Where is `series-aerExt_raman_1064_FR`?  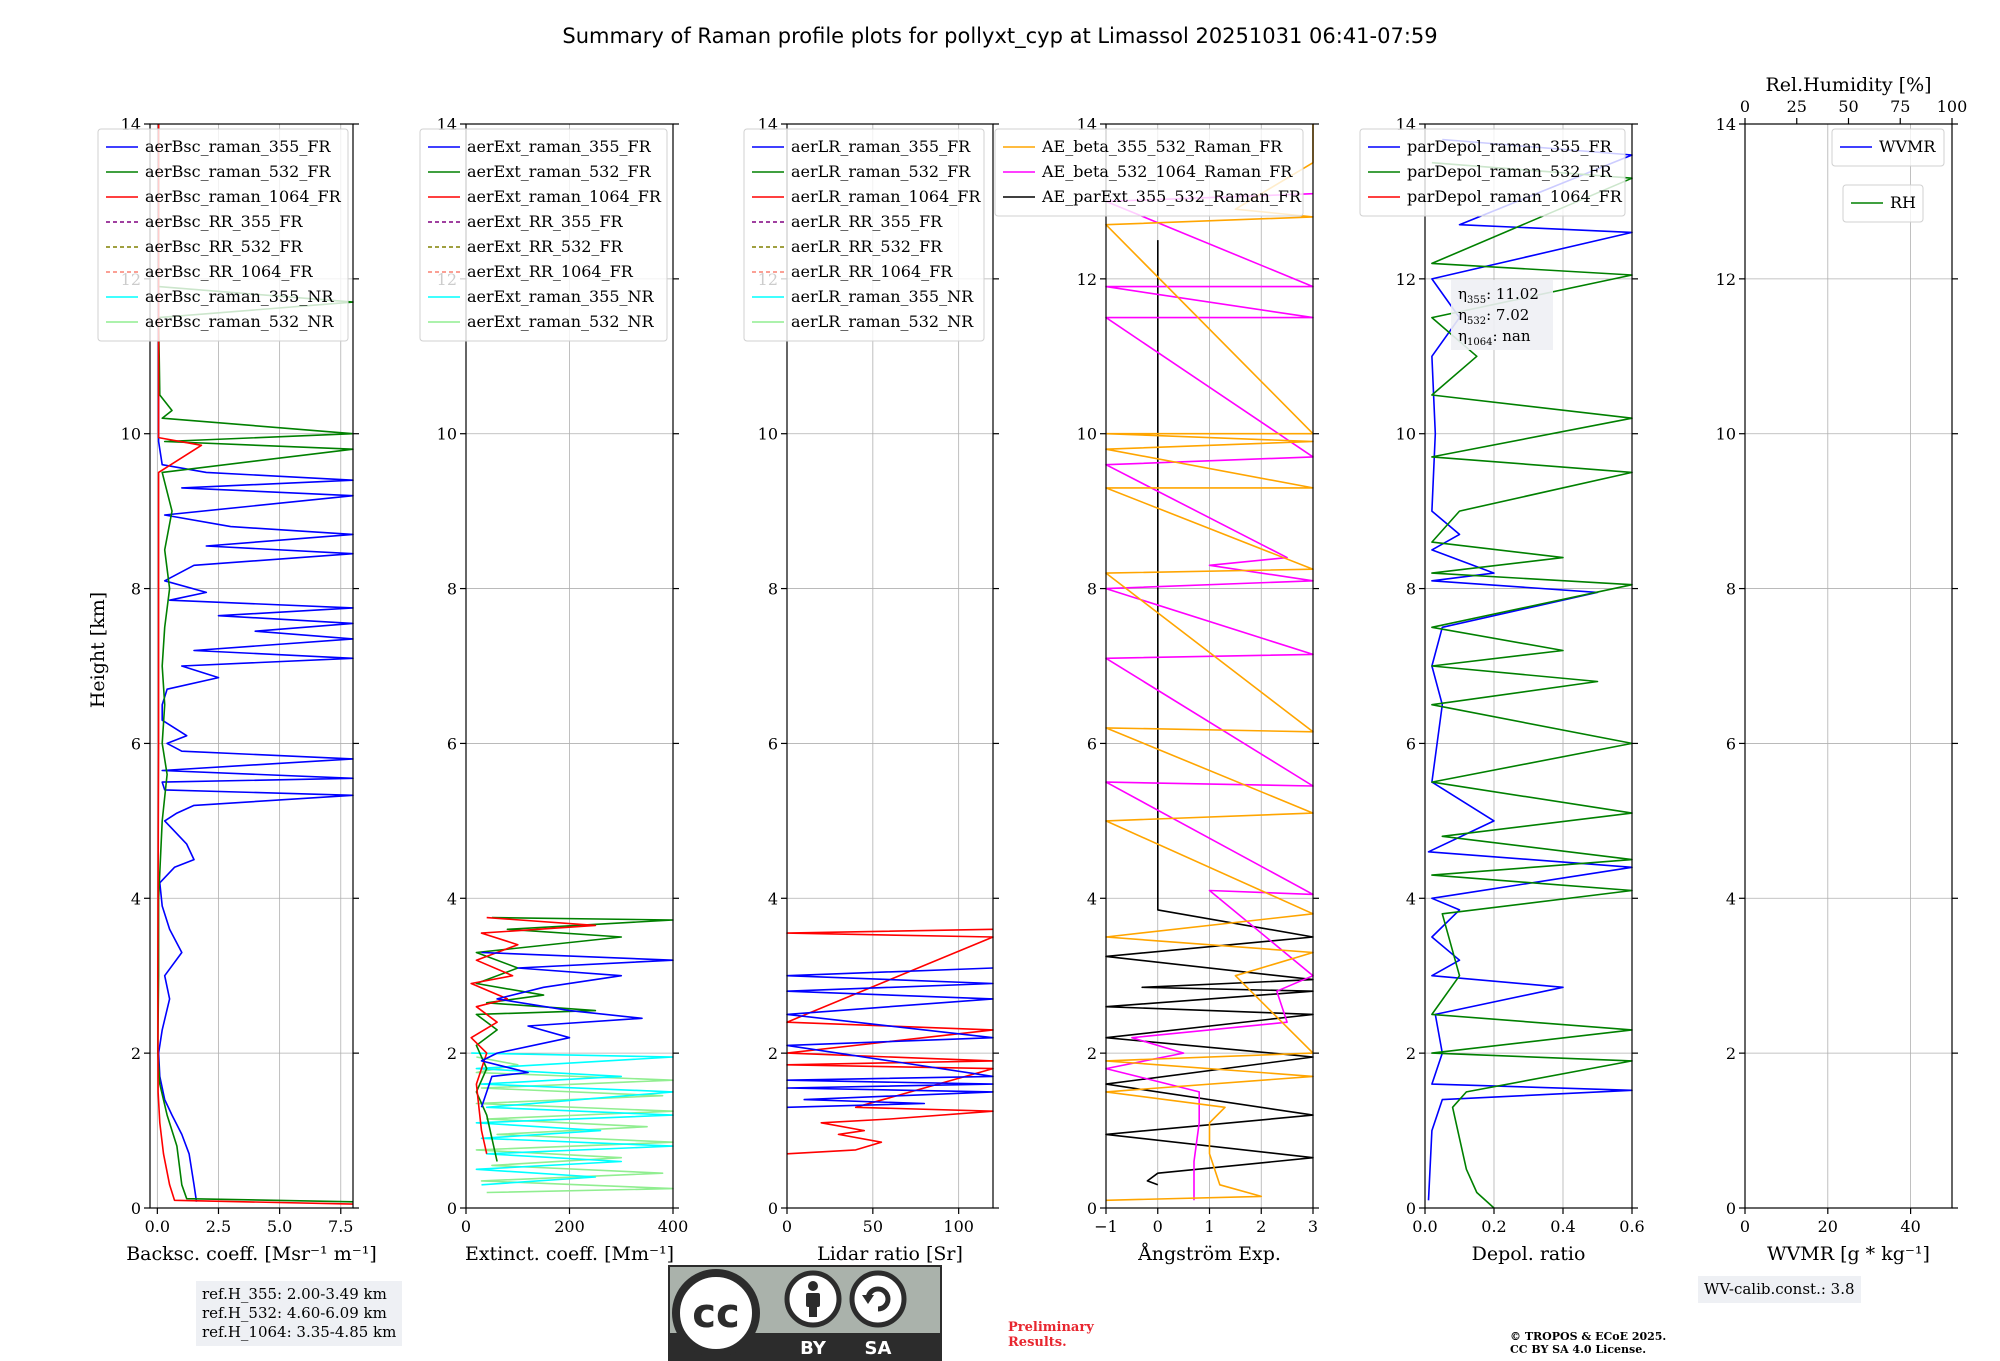
series-aerExt_raman_1064_FR is located at coordinates (533, 1035).